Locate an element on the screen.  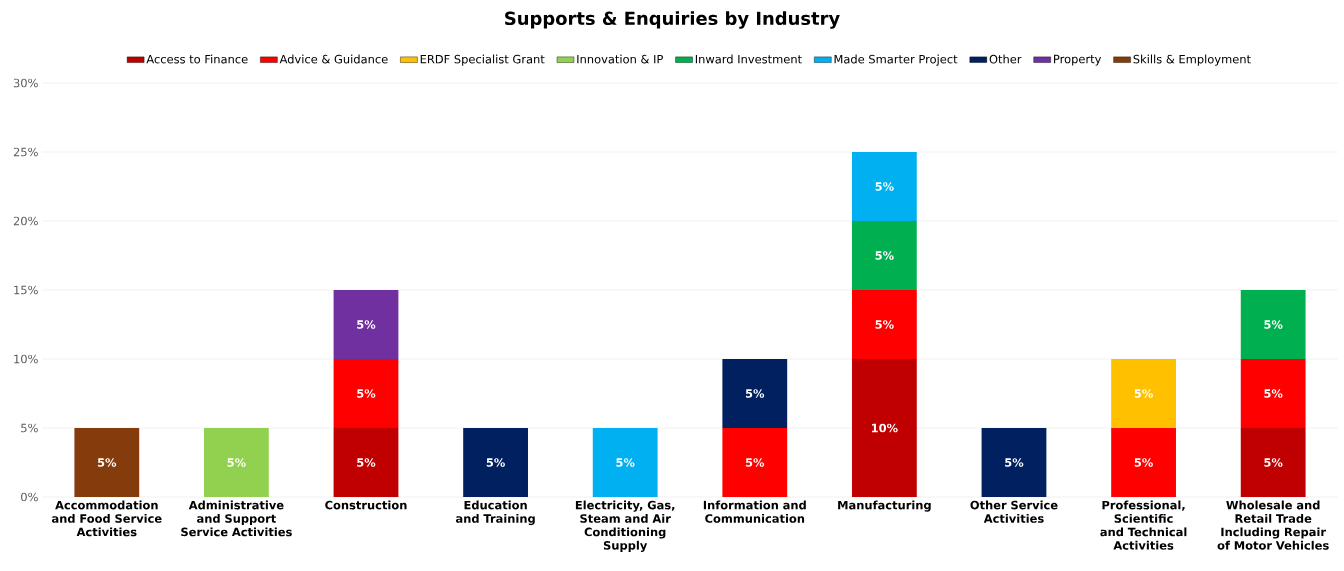
x-tick-label: Electricity, Gas, Steam and Air Conditioning Supply is located at coordinates (625, 526).